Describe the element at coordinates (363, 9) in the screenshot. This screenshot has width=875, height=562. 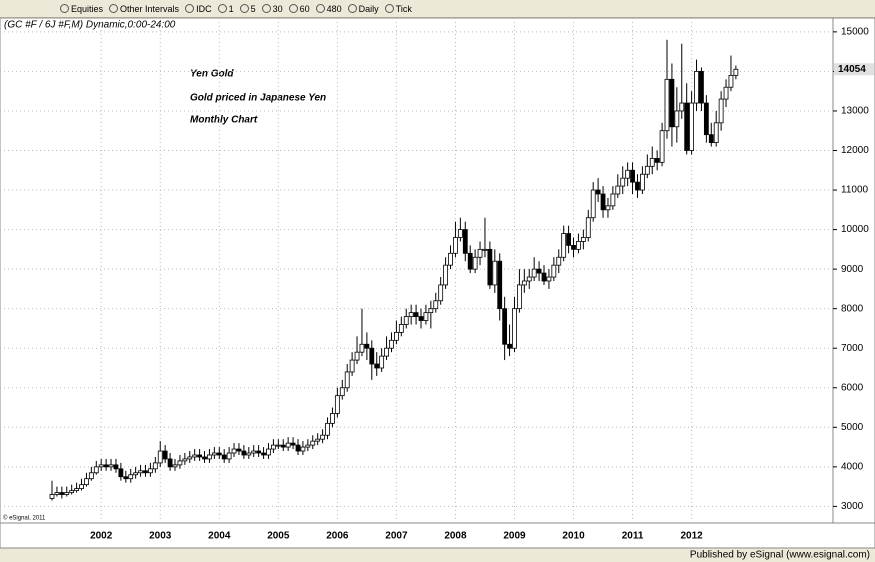
I see `toolbar-button: Daily` at that location.